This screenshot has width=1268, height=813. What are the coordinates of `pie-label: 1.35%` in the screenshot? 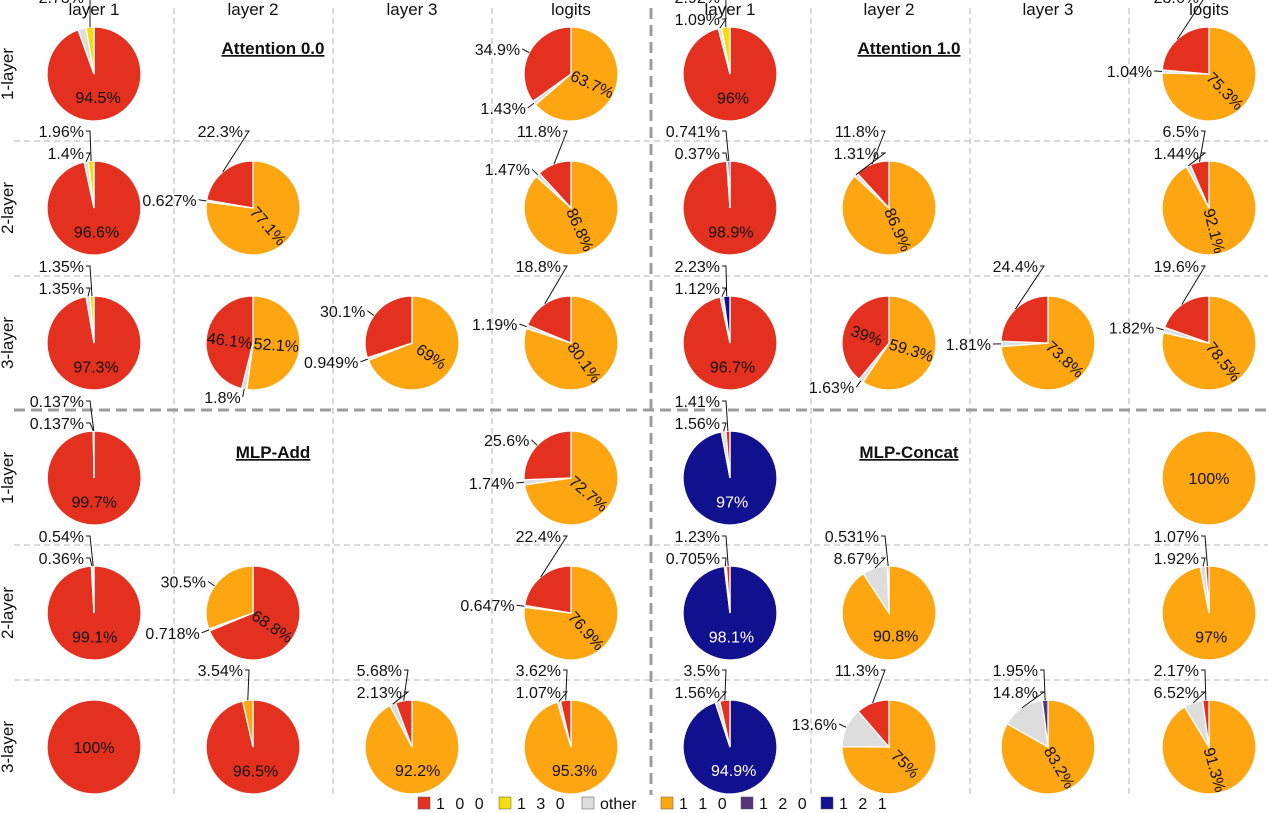 It's located at (61, 267).